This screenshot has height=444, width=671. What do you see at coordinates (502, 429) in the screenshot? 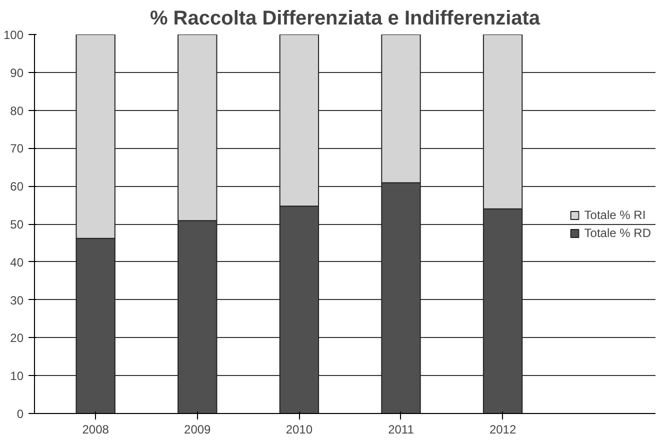
I see `x-tick-label: 2012` at bounding box center [502, 429].